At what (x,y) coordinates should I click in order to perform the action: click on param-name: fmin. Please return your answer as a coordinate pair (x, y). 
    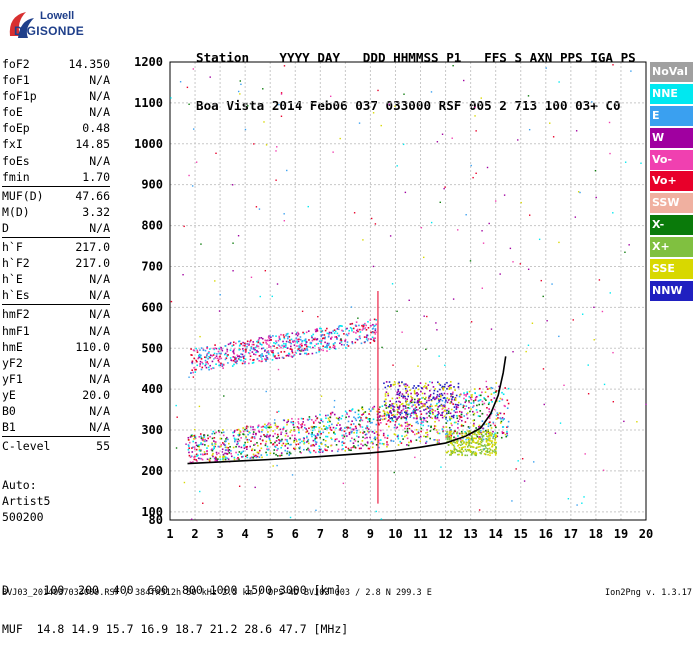
    Looking at the image, I should click on (16, 176).